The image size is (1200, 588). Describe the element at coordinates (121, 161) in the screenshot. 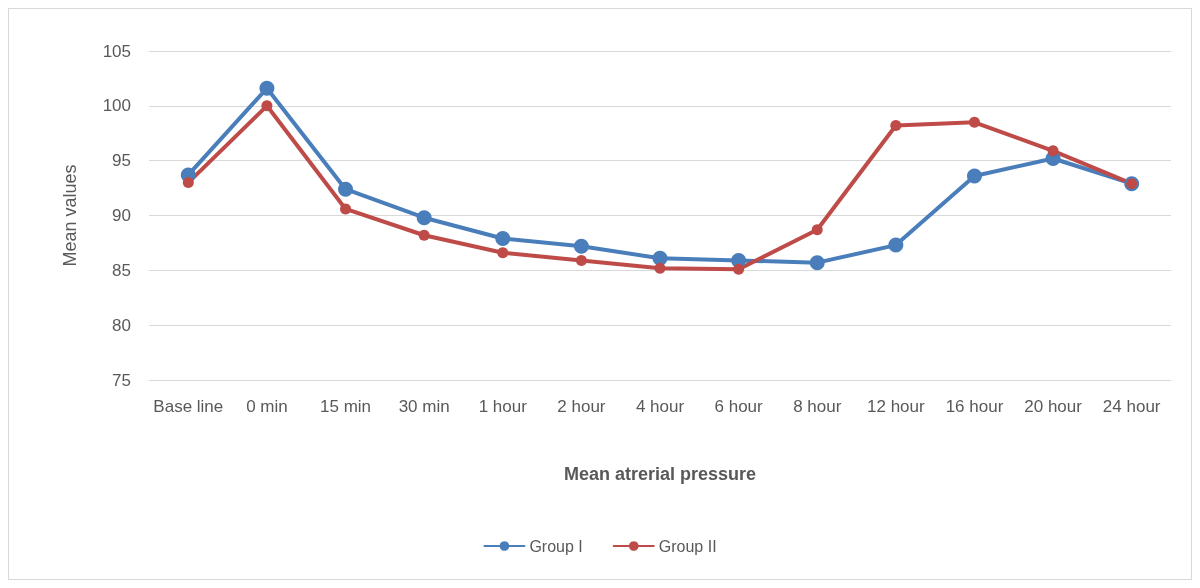

I see `y-tick-label: 95` at that location.